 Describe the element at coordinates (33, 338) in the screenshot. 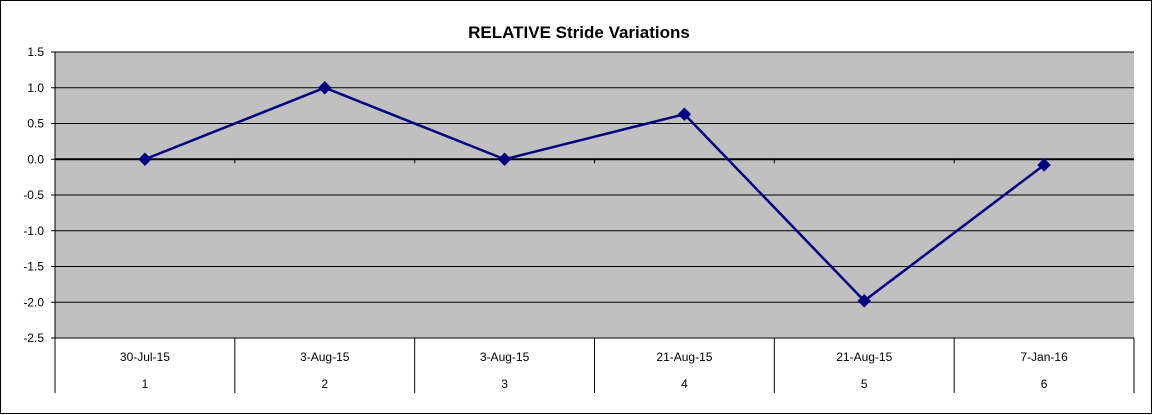

I see `y-tick-label: -2.5` at that location.